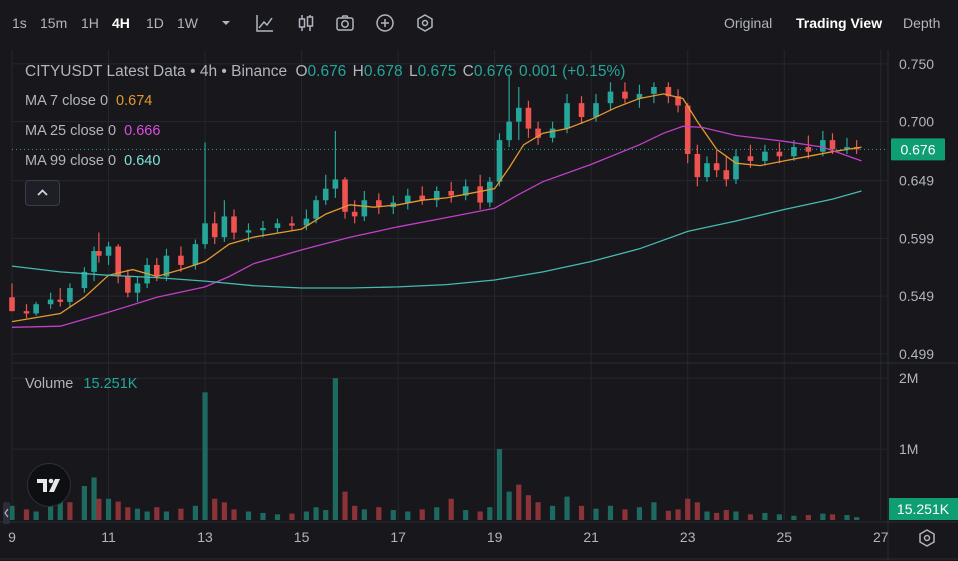  What do you see at coordinates (908, 378) in the screenshot?
I see `volume-tick-label: 2M` at bounding box center [908, 378].